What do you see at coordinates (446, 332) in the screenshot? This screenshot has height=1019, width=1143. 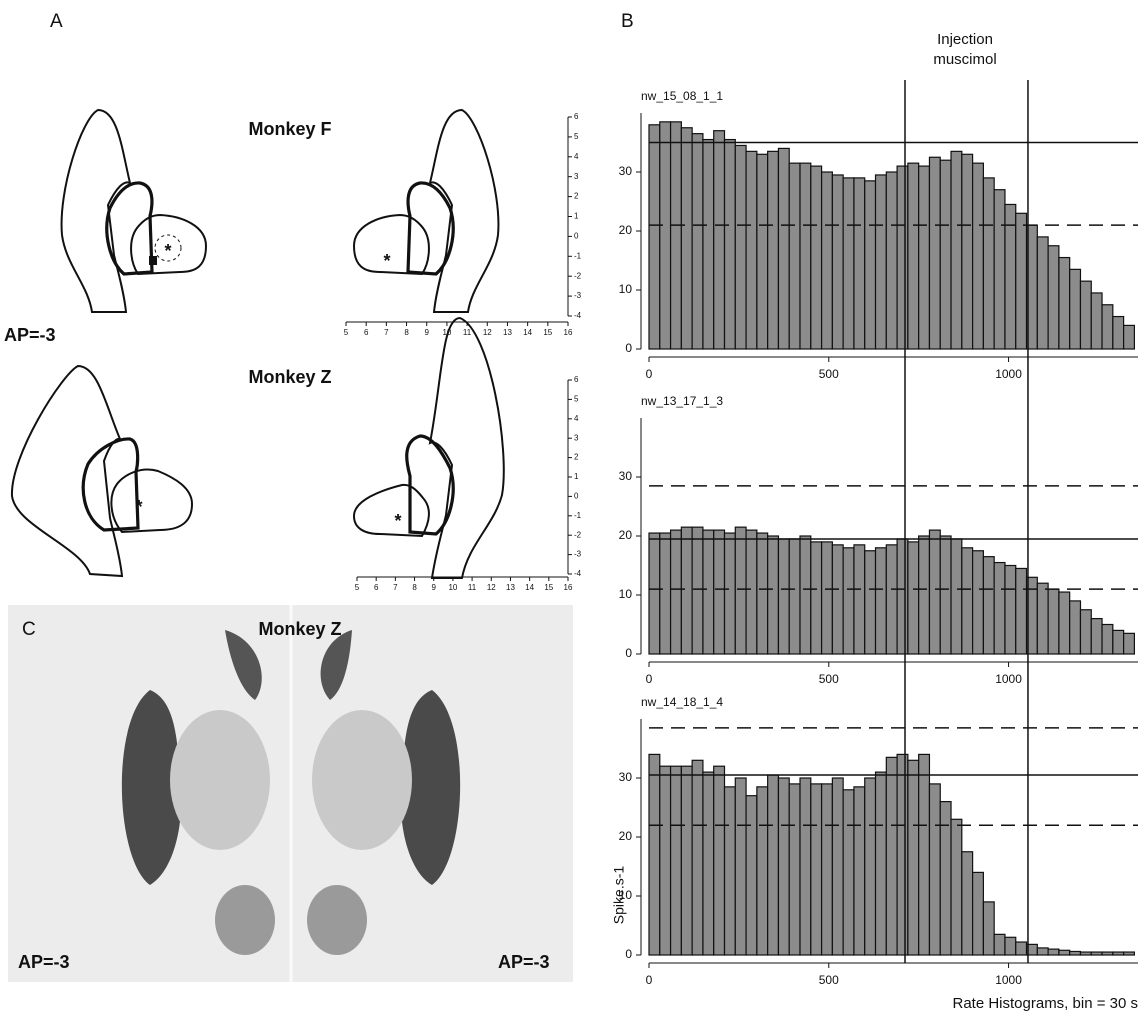 I see `x-tick-label: 10` at bounding box center [446, 332].